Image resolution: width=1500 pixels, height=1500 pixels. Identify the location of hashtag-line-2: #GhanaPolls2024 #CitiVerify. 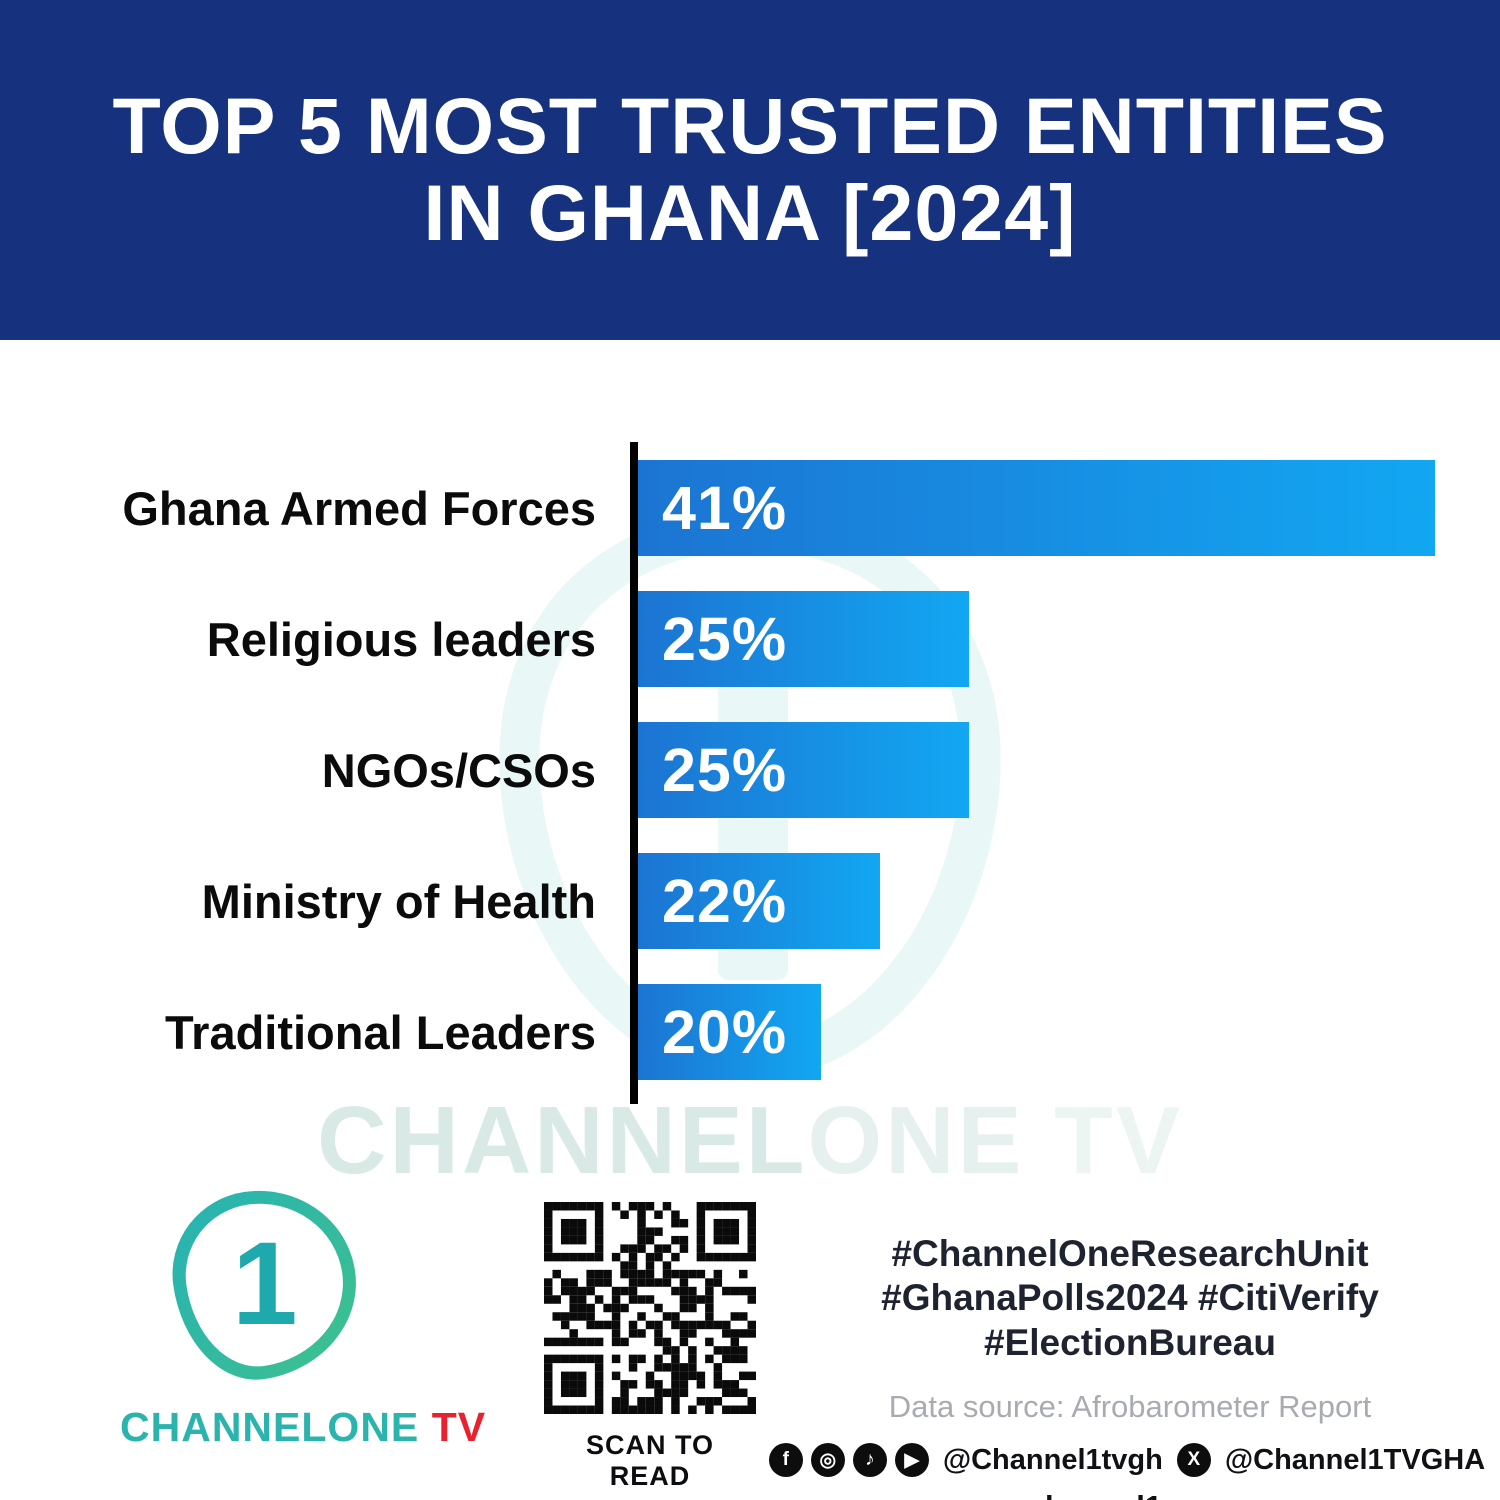
(1130, 1298).